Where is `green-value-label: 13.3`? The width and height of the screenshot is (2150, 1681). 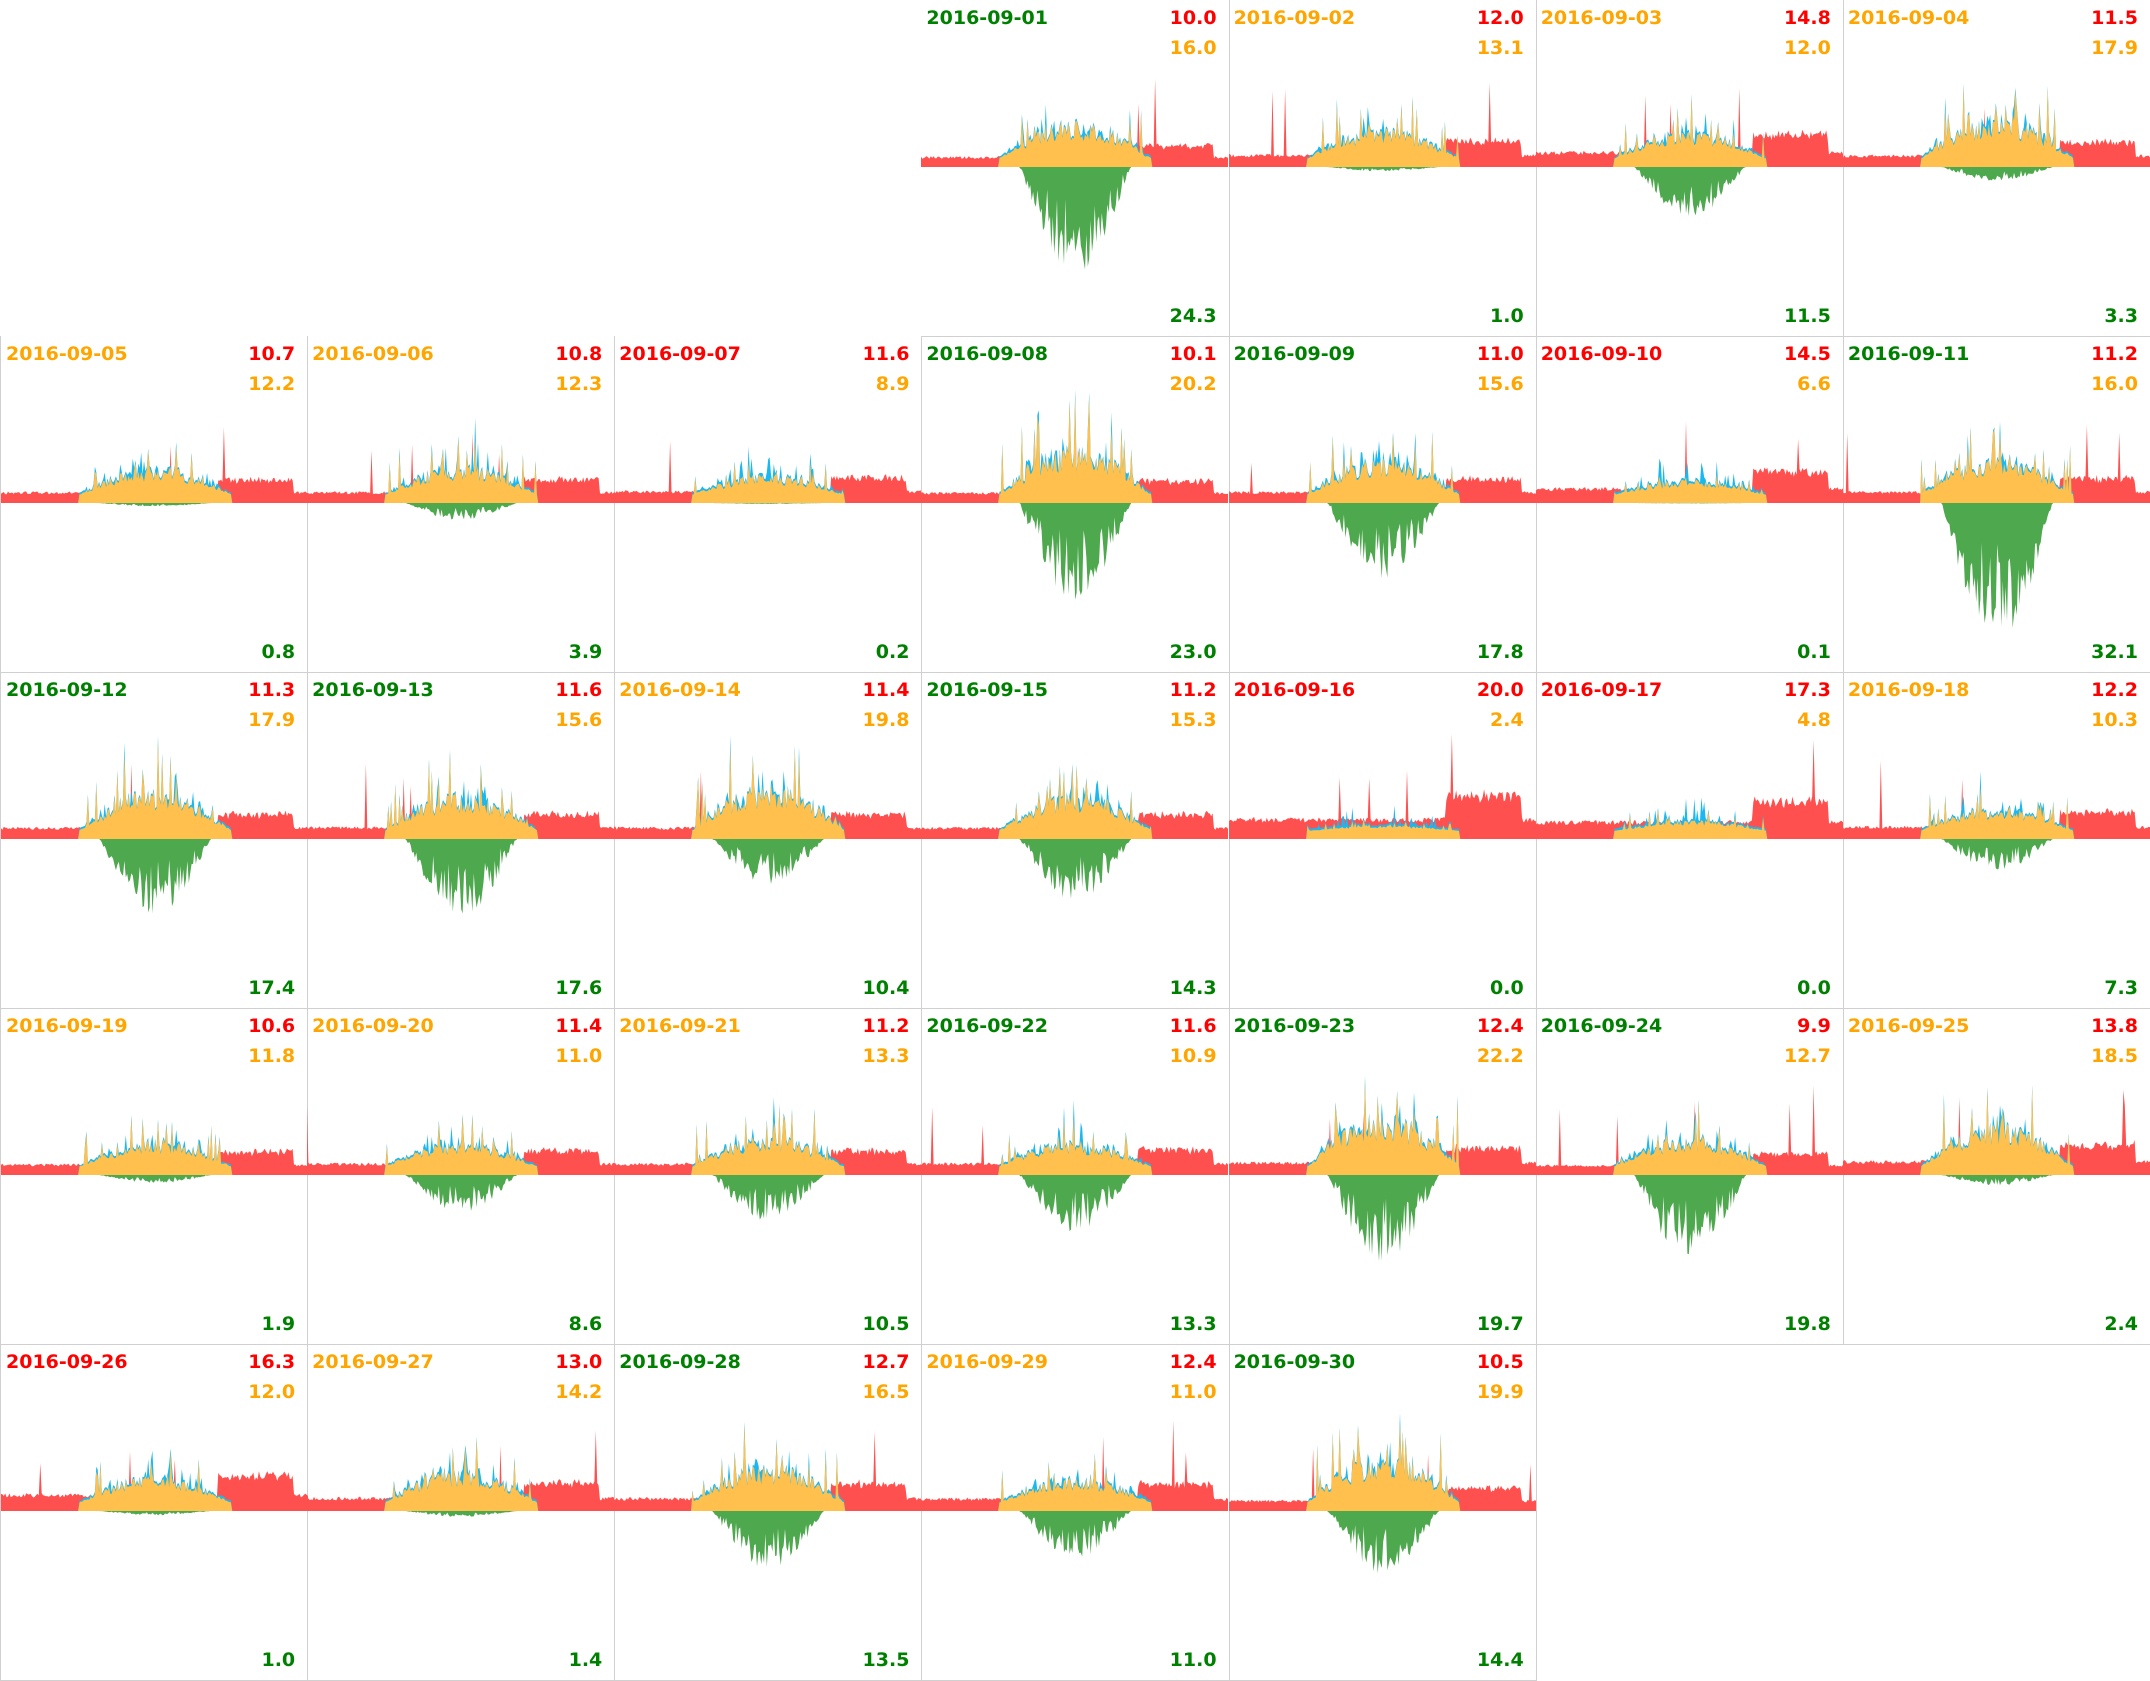
green-value-label: 13.3 is located at coordinates (1193, 1324).